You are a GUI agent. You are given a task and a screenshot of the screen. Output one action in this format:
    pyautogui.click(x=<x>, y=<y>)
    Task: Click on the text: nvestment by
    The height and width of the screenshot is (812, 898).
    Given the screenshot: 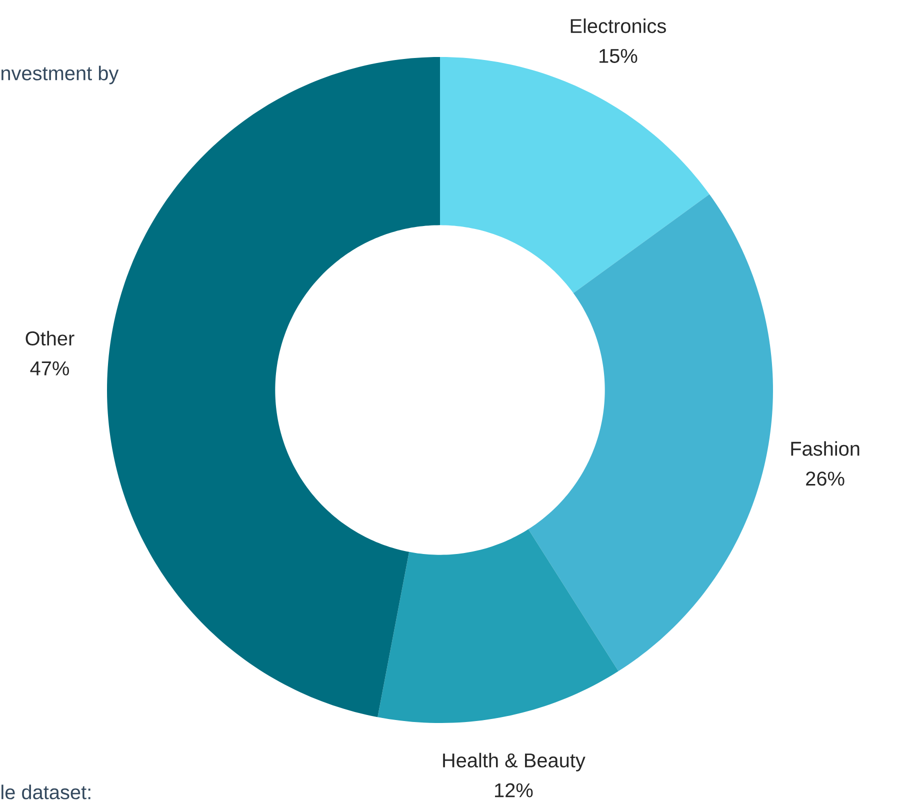 What is the action you would take?
    pyautogui.click(x=60, y=75)
    